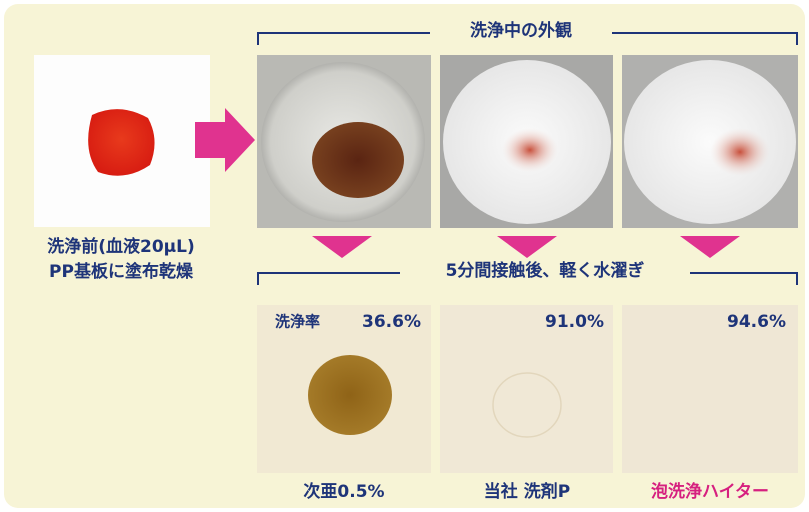  What do you see at coordinates (343, 491) in the screenshot?
I see `agent-name: 次亜0.5%` at bounding box center [343, 491].